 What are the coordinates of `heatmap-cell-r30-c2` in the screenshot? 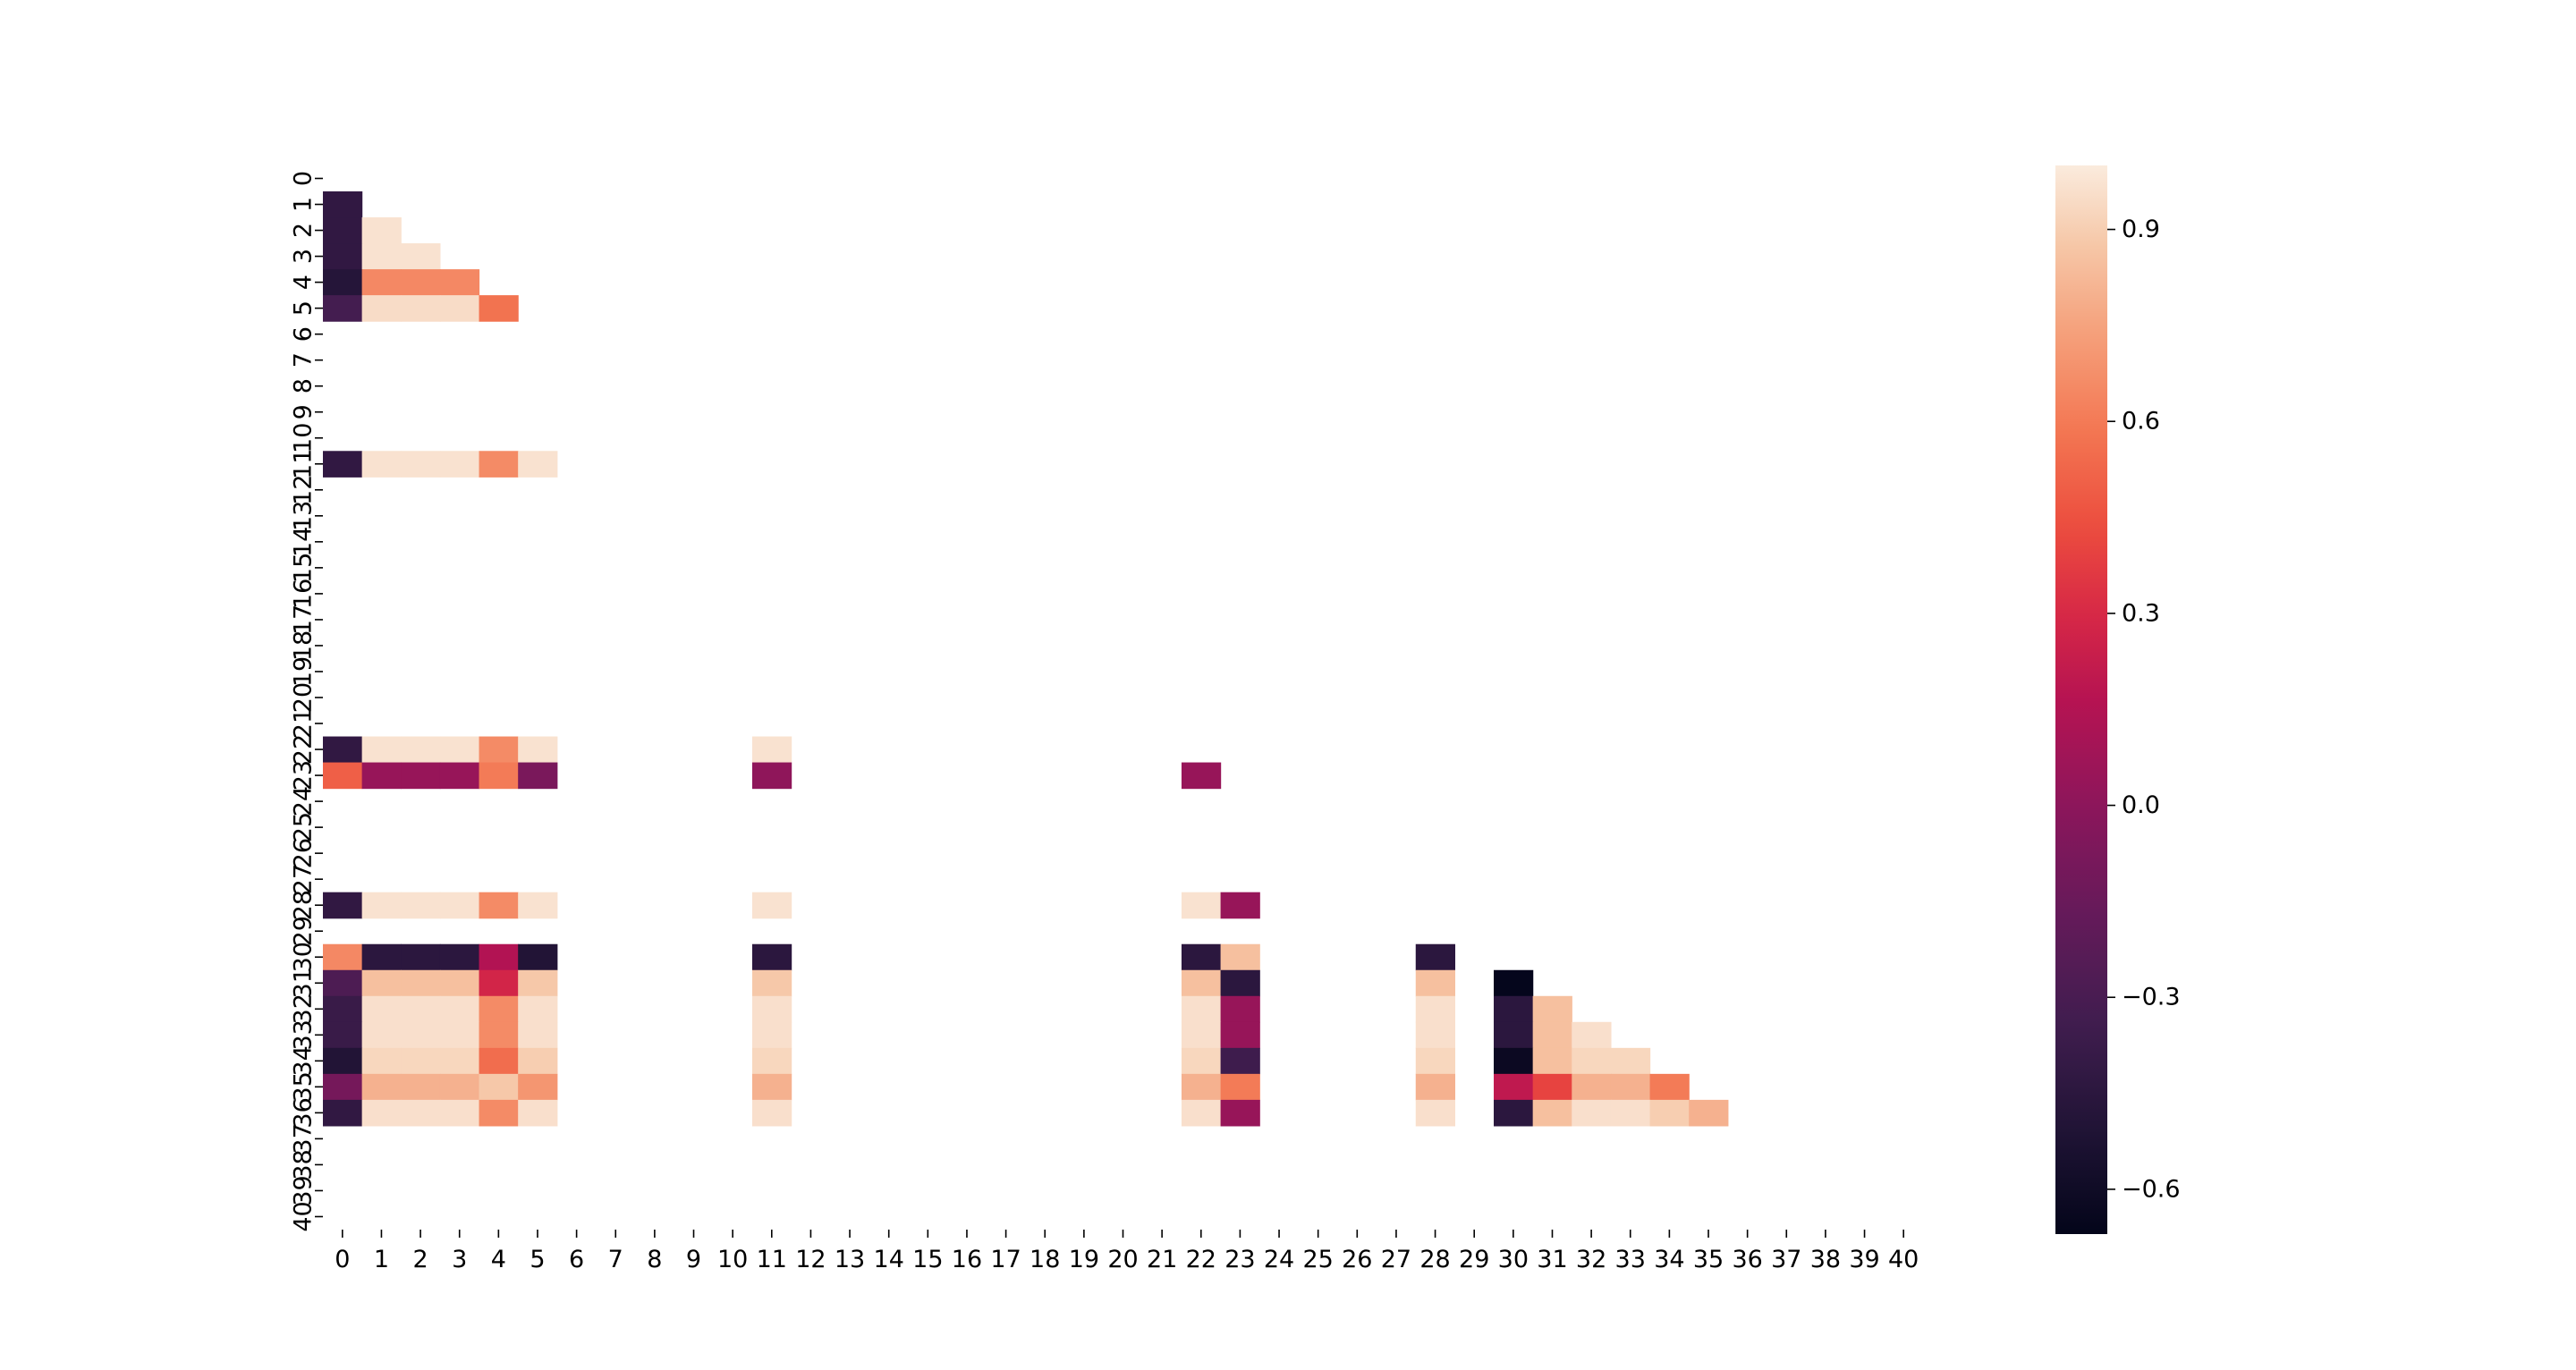 It's located at (421, 957).